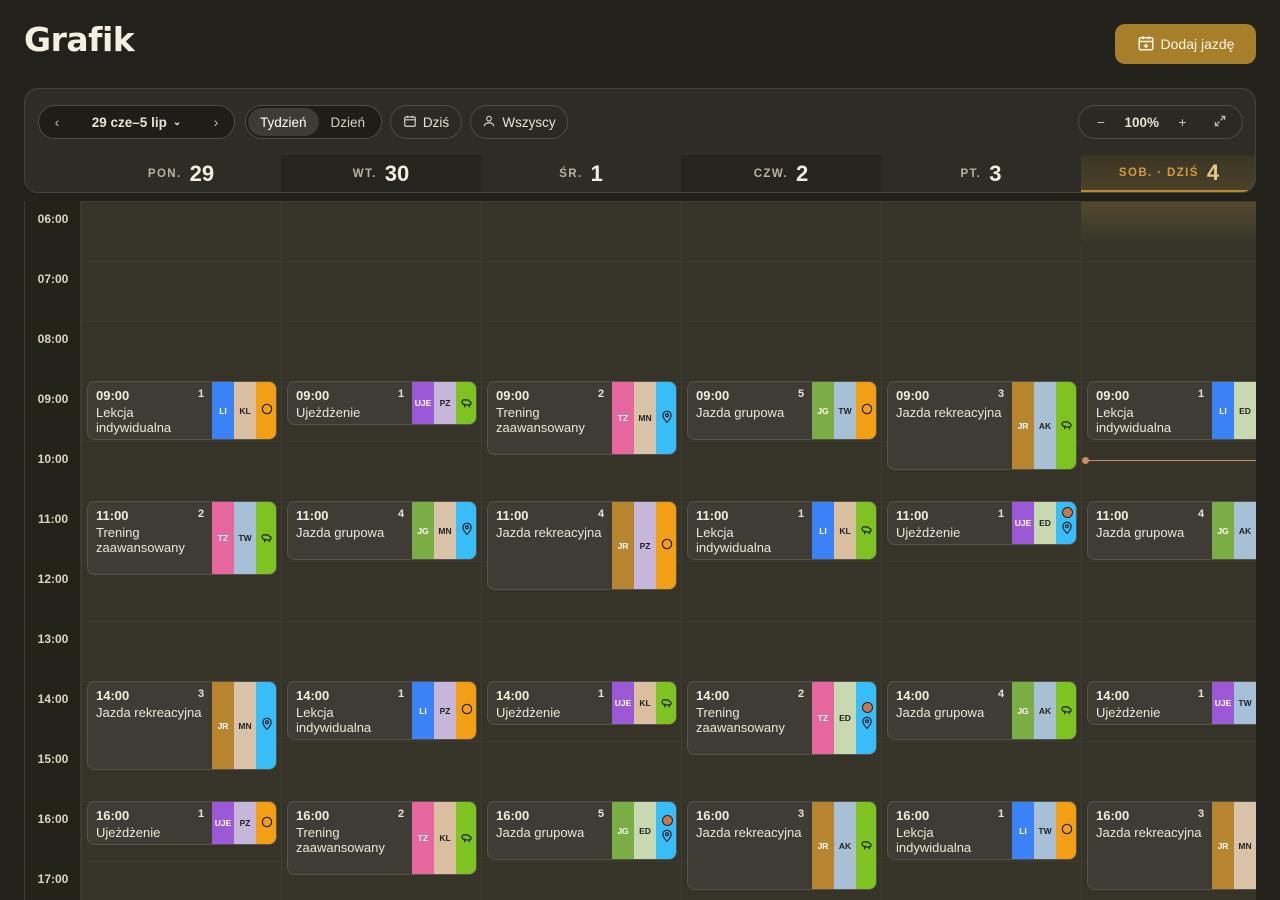 The width and height of the screenshot is (1280, 900). What do you see at coordinates (582, 418) in the screenshot?
I see `event-card: 09:00 2 Trening zaawansowany TZ MN` at bounding box center [582, 418].